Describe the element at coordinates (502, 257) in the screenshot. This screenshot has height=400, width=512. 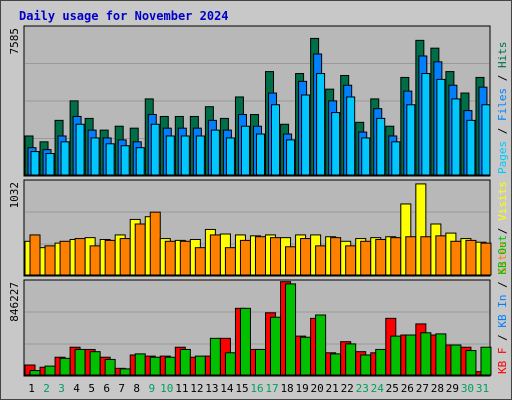
I see `legend-item: Sites` at that location.